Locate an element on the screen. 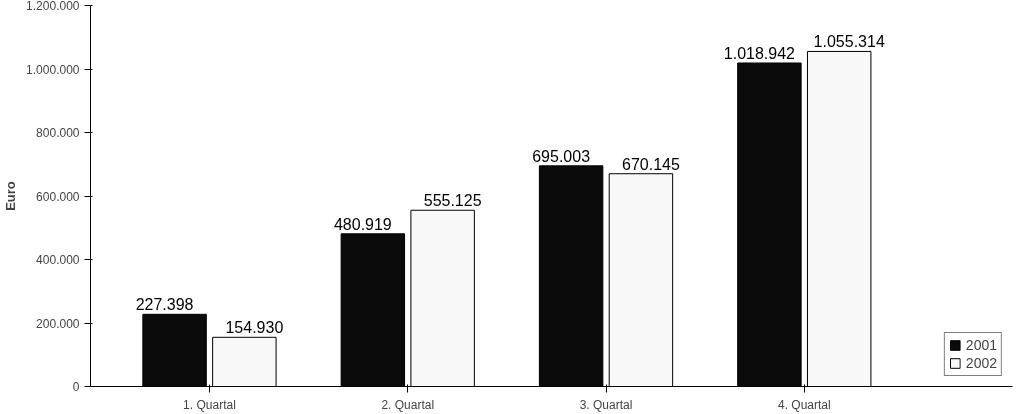 The width and height of the screenshot is (1032, 414). legend-label: 2001 is located at coordinates (981, 345).